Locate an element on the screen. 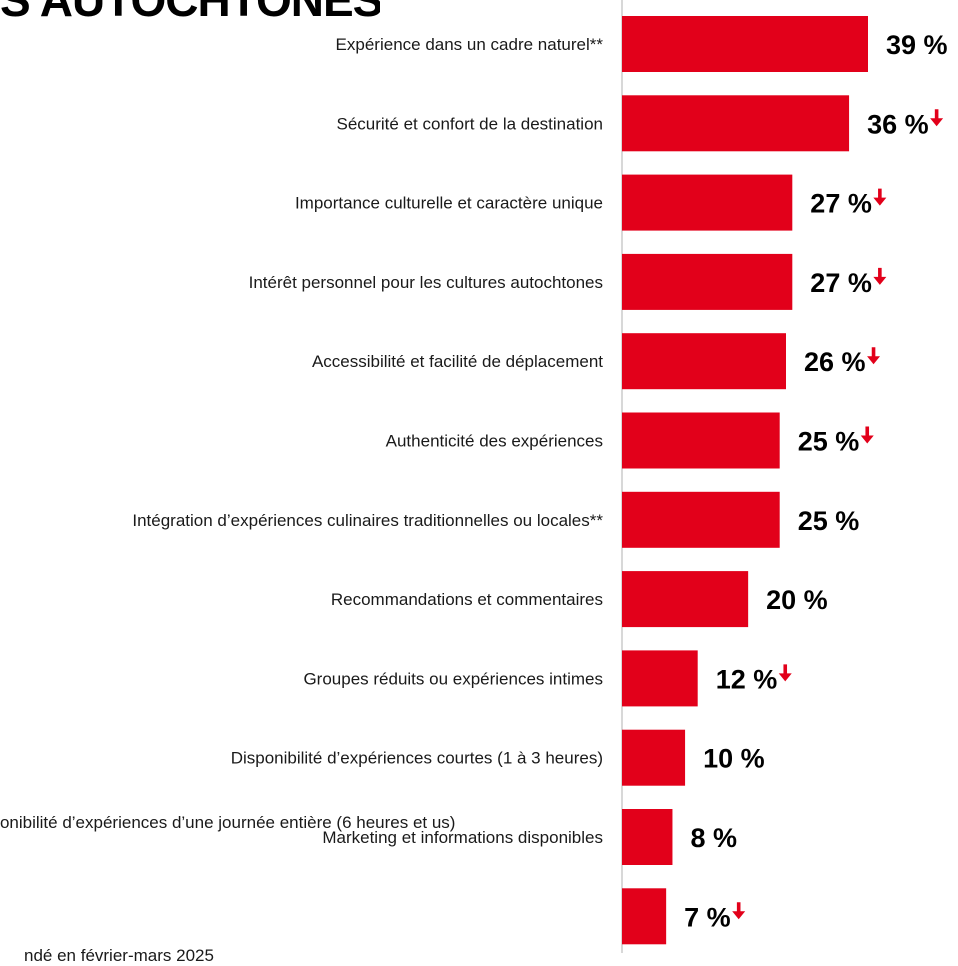 The width and height of the screenshot is (958, 966). value-label: 36 % is located at coordinates (898, 124).